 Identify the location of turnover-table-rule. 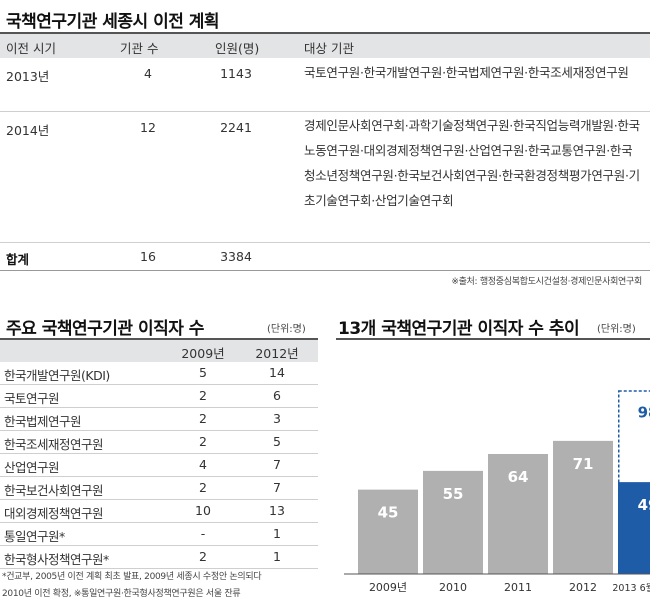
(159, 339).